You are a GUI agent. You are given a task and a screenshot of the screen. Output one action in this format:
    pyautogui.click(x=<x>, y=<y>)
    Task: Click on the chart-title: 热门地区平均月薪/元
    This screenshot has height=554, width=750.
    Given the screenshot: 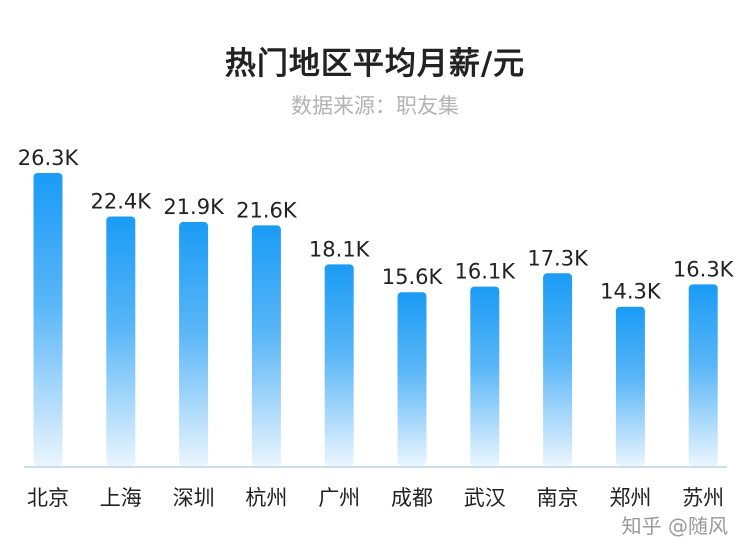 What is the action you would take?
    pyautogui.click(x=375, y=64)
    